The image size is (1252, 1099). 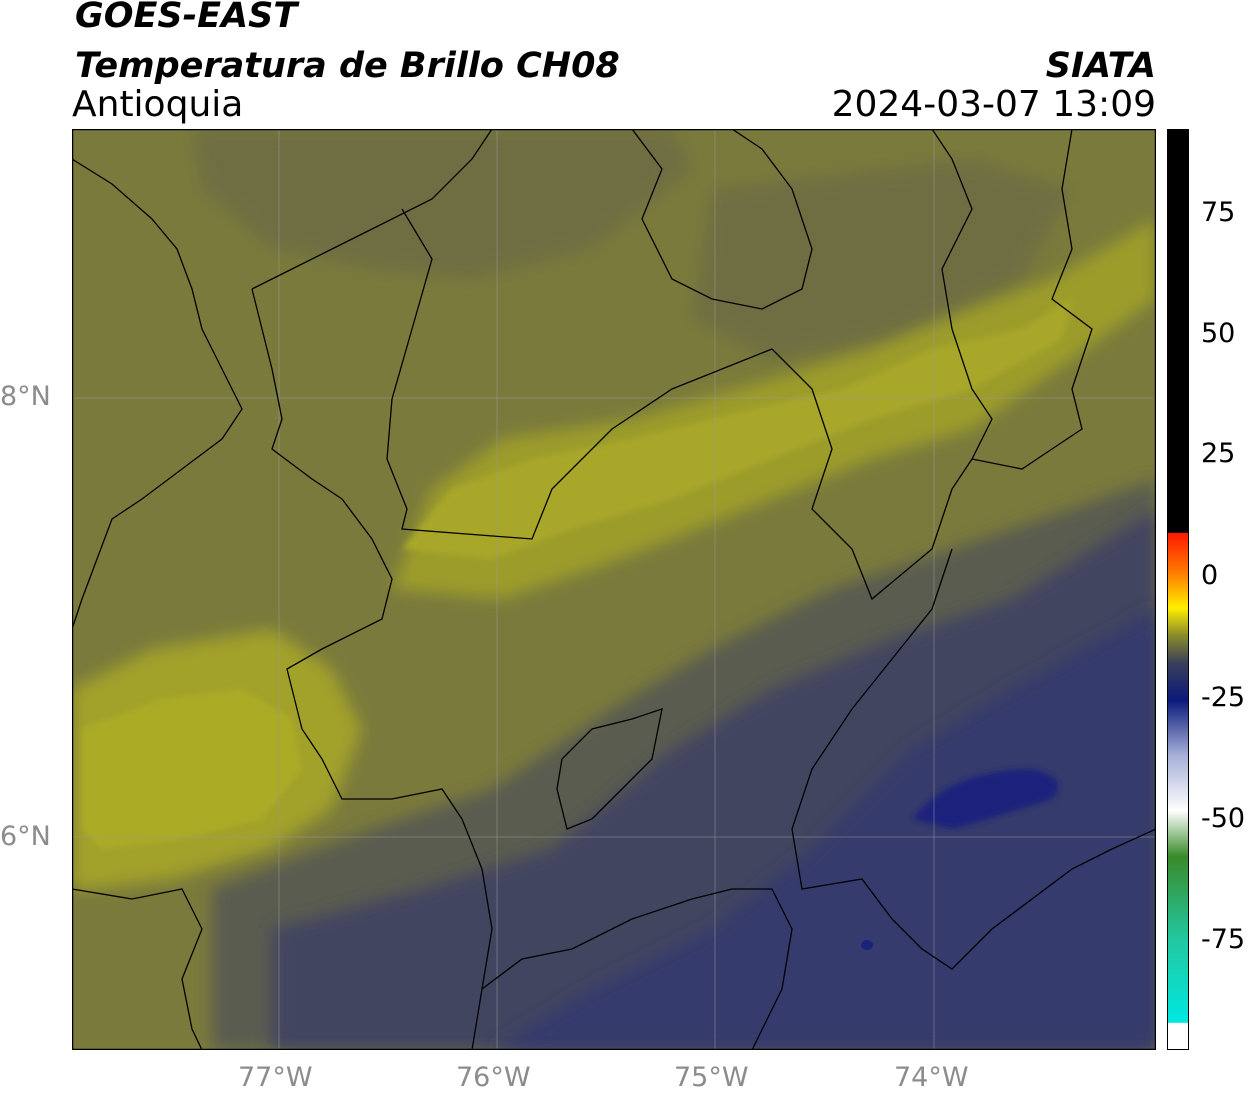 I want to click on very-cold-spot, so click(x=867, y=945).